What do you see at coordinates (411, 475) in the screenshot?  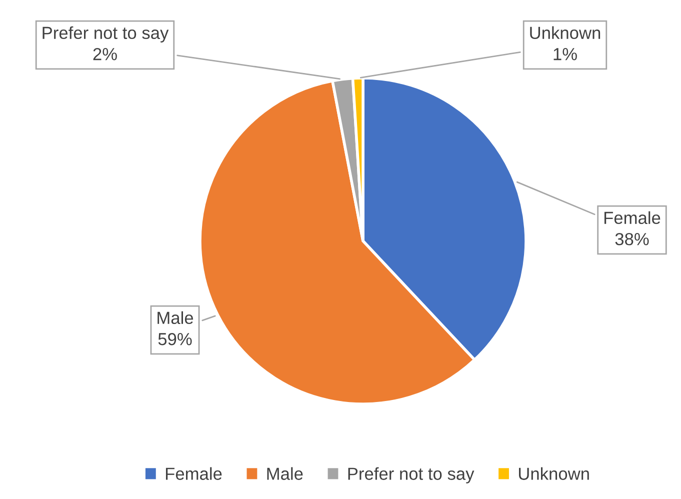 I see `legend-label: Prefer not to say` at bounding box center [411, 475].